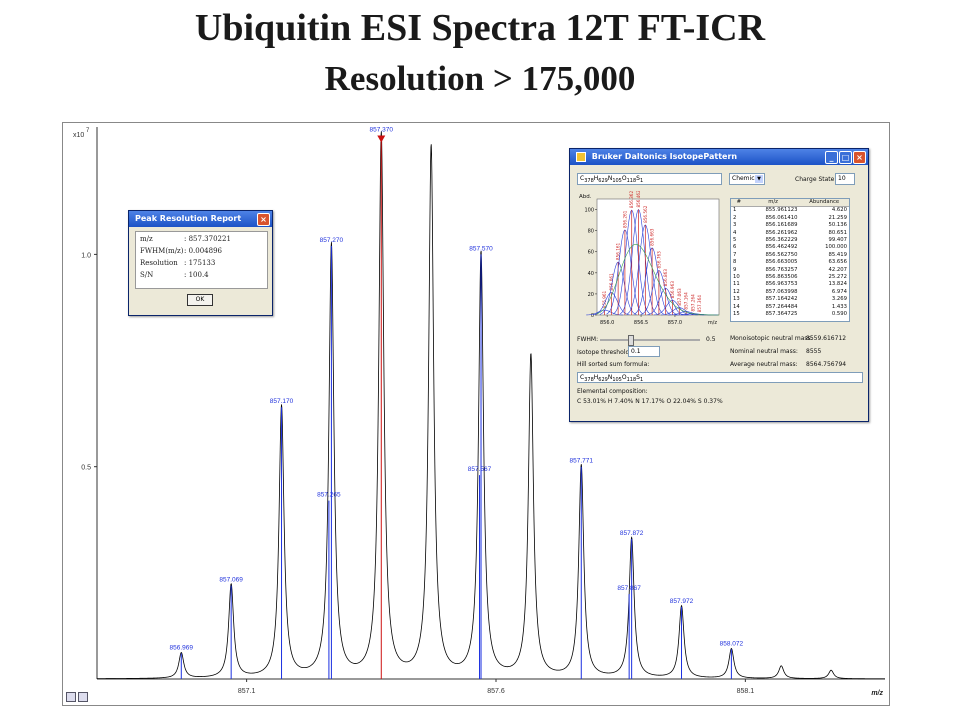 The width and height of the screenshot is (960, 720). I want to click on peak-label: 857.771, so click(582, 461).